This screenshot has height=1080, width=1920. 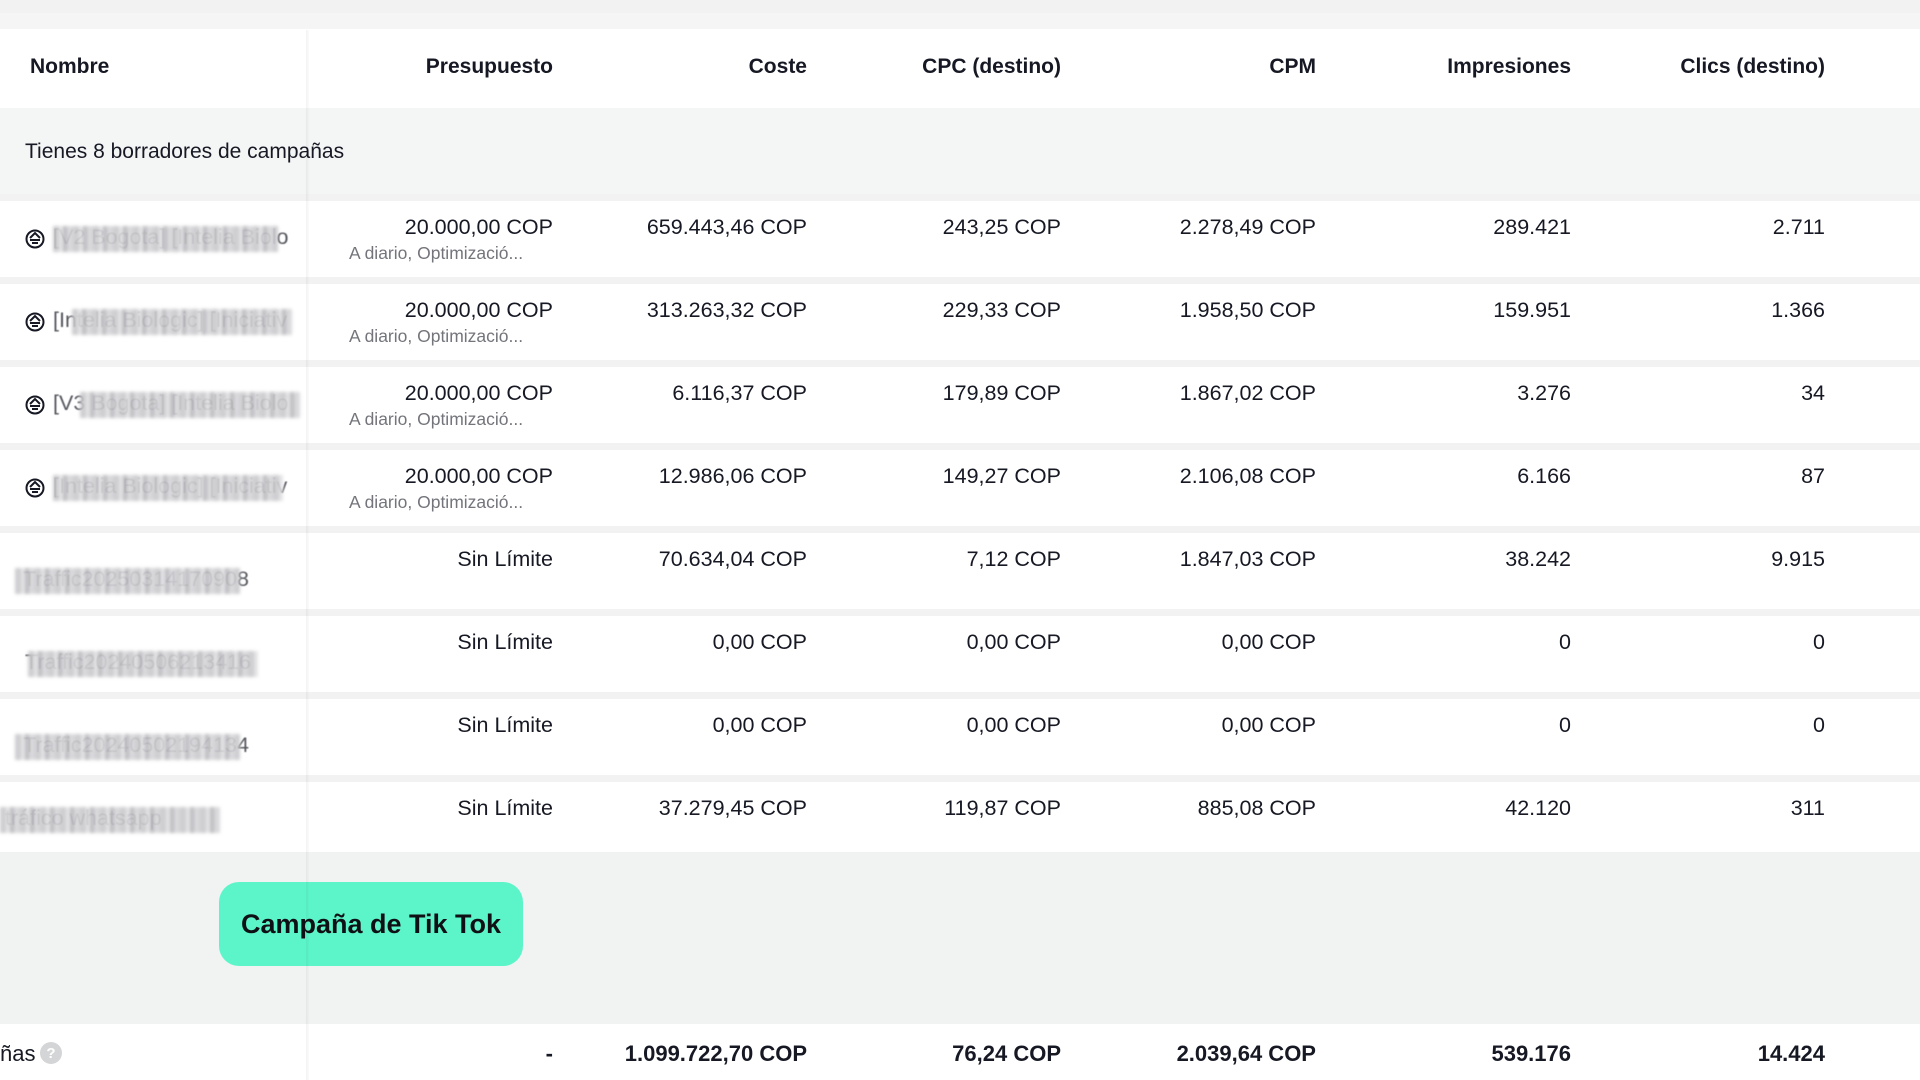 I want to click on column-header-cost: Coste, so click(x=777, y=66).